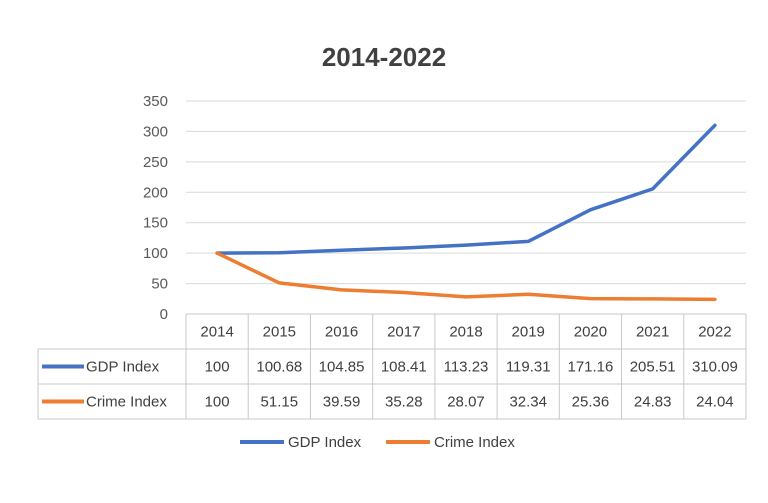 This screenshot has height=503, width=768. What do you see at coordinates (155, 131) in the screenshot?
I see `y-tick-label: 300` at bounding box center [155, 131].